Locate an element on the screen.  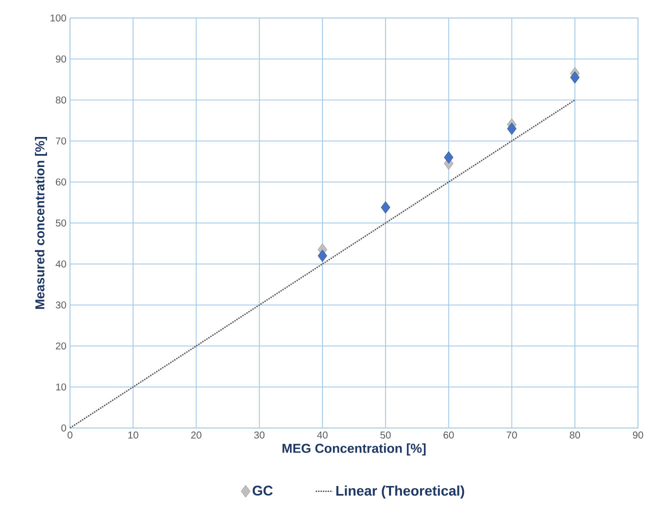
x-tick-label: 30 is located at coordinates (259, 435).